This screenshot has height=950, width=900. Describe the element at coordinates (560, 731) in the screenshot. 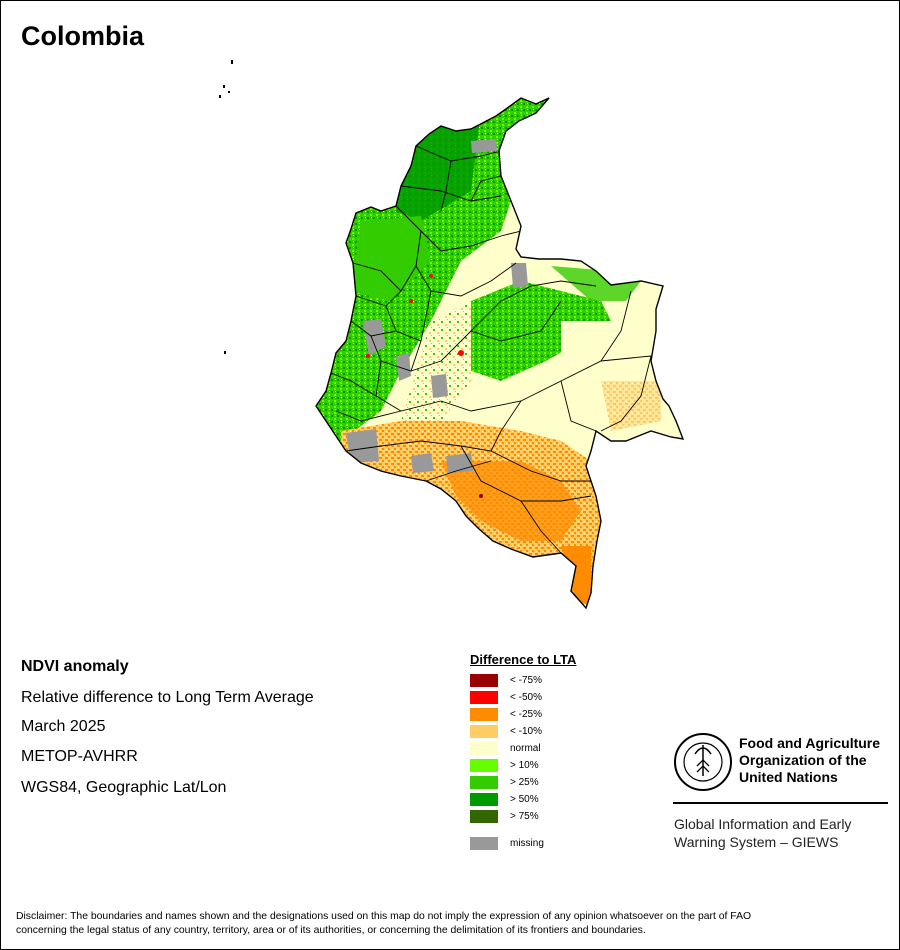

I see `legend-item: < -10%` at that location.